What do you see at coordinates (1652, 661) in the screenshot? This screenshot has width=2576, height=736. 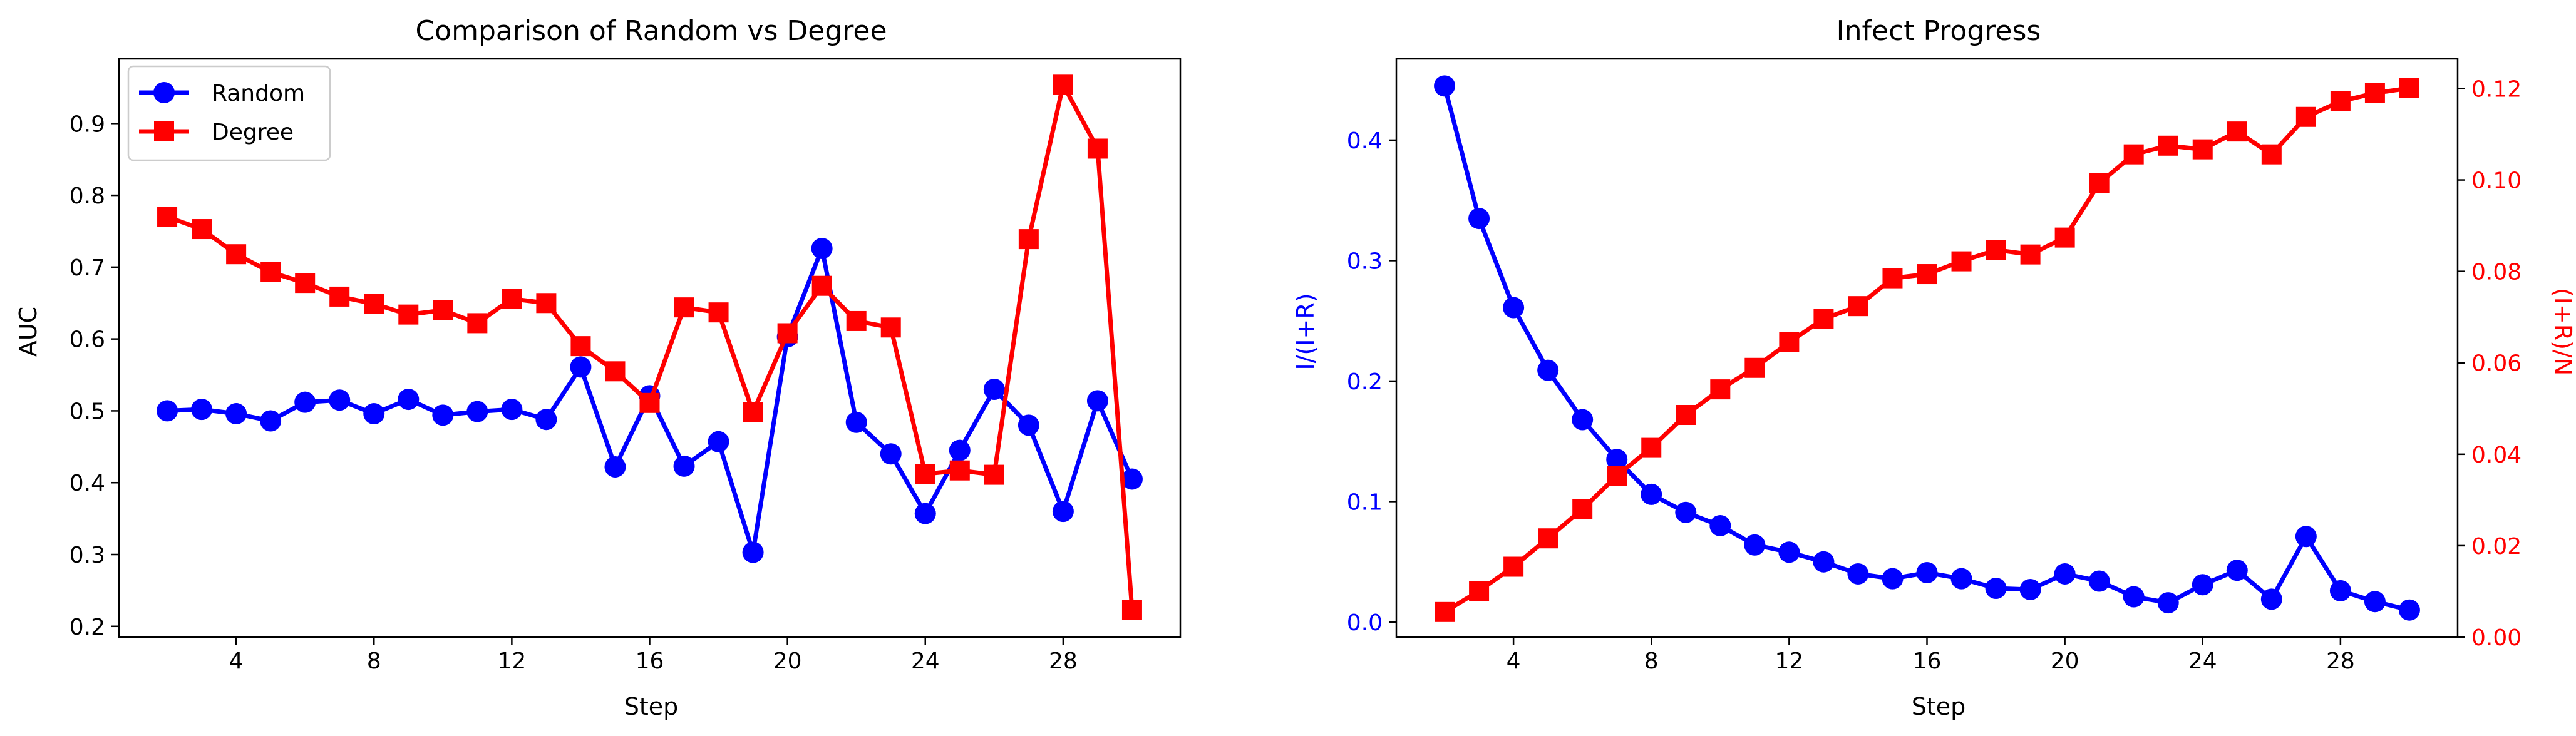 I see `x-tick-label: 8` at bounding box center [1652, 661].